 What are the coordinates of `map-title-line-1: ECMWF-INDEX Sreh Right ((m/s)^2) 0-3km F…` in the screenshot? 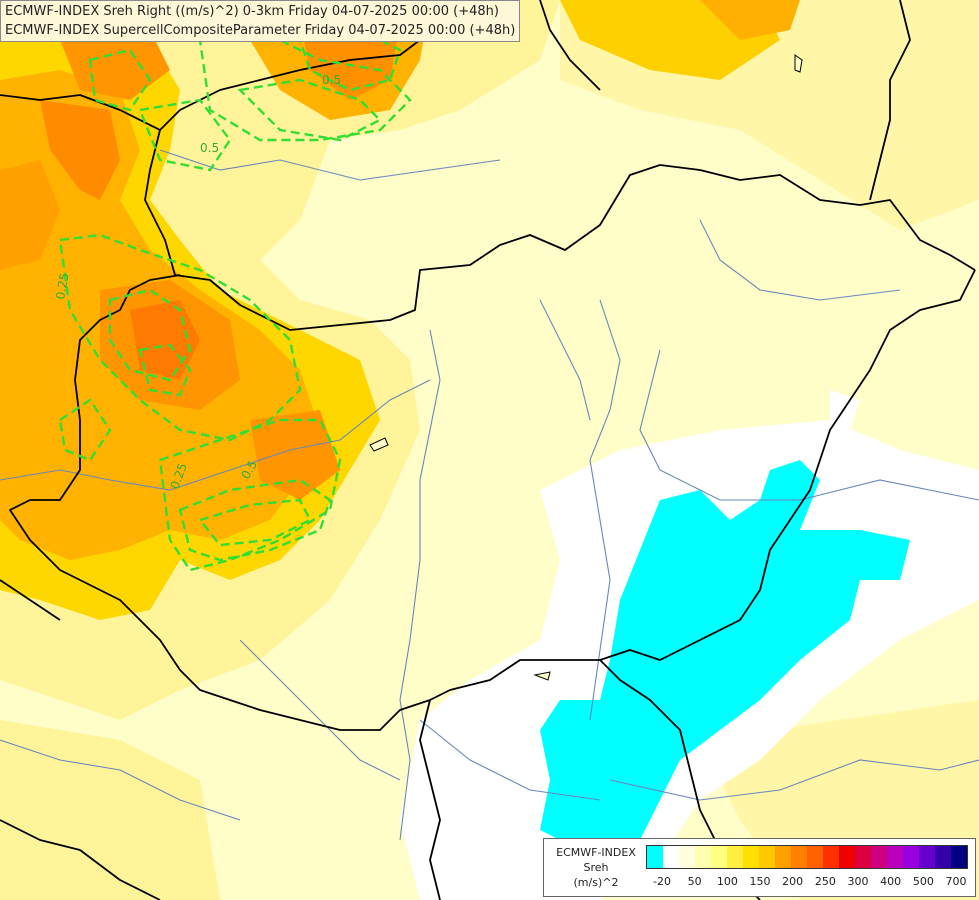 It's located at (252, 11).